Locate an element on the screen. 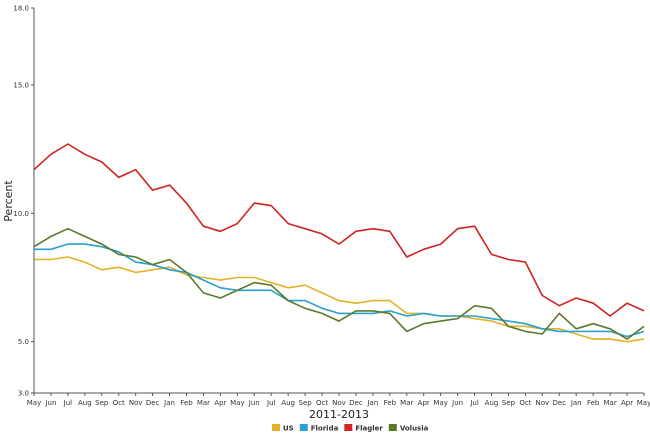 The image size is (650, 433). legend-label: Volusia is located at coordinates (414, 429).